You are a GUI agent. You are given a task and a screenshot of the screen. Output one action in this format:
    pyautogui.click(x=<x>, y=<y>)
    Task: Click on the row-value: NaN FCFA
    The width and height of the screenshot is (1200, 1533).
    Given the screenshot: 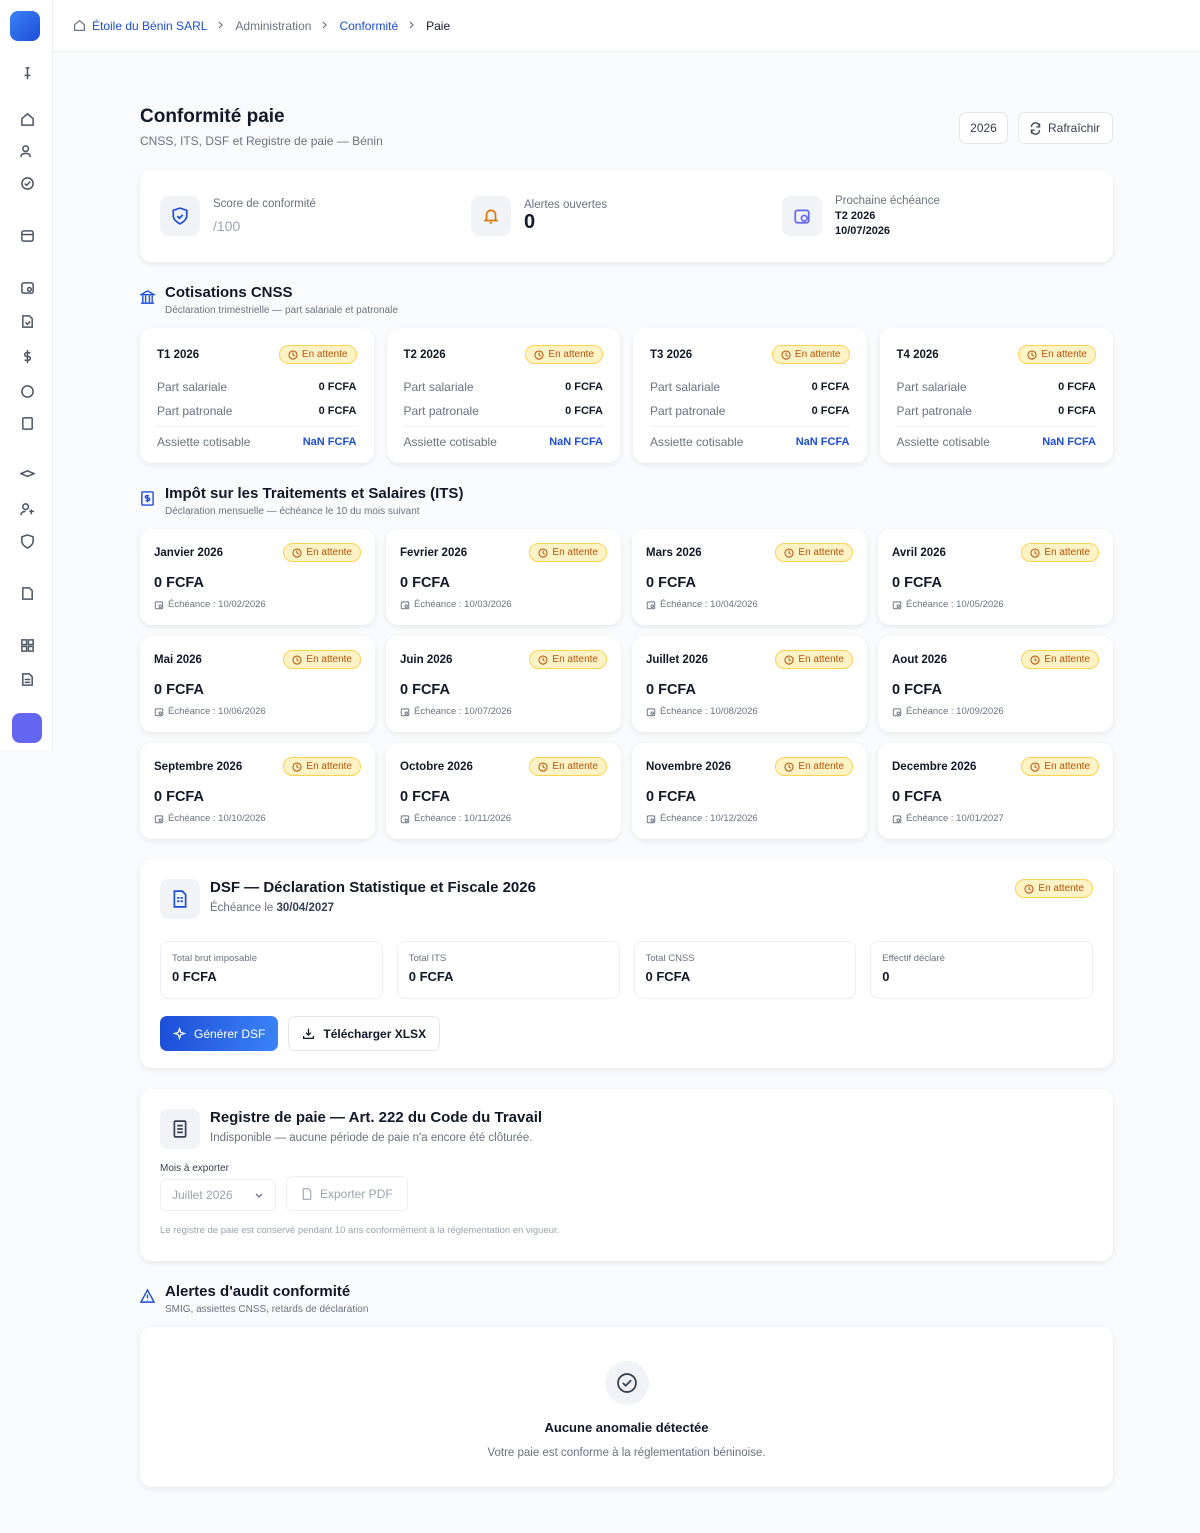 What is the action you would take?
    pyautogui.click(x=576, y=442)
    